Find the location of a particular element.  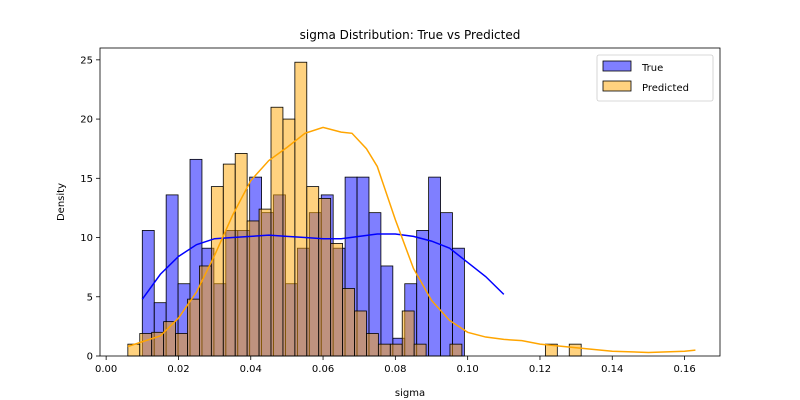

x-axis-ticks: 0.00 0.02 0.04 0.06 0.08 0.10 0.12 0.14 0.16 is located at coordinates (395, 365).